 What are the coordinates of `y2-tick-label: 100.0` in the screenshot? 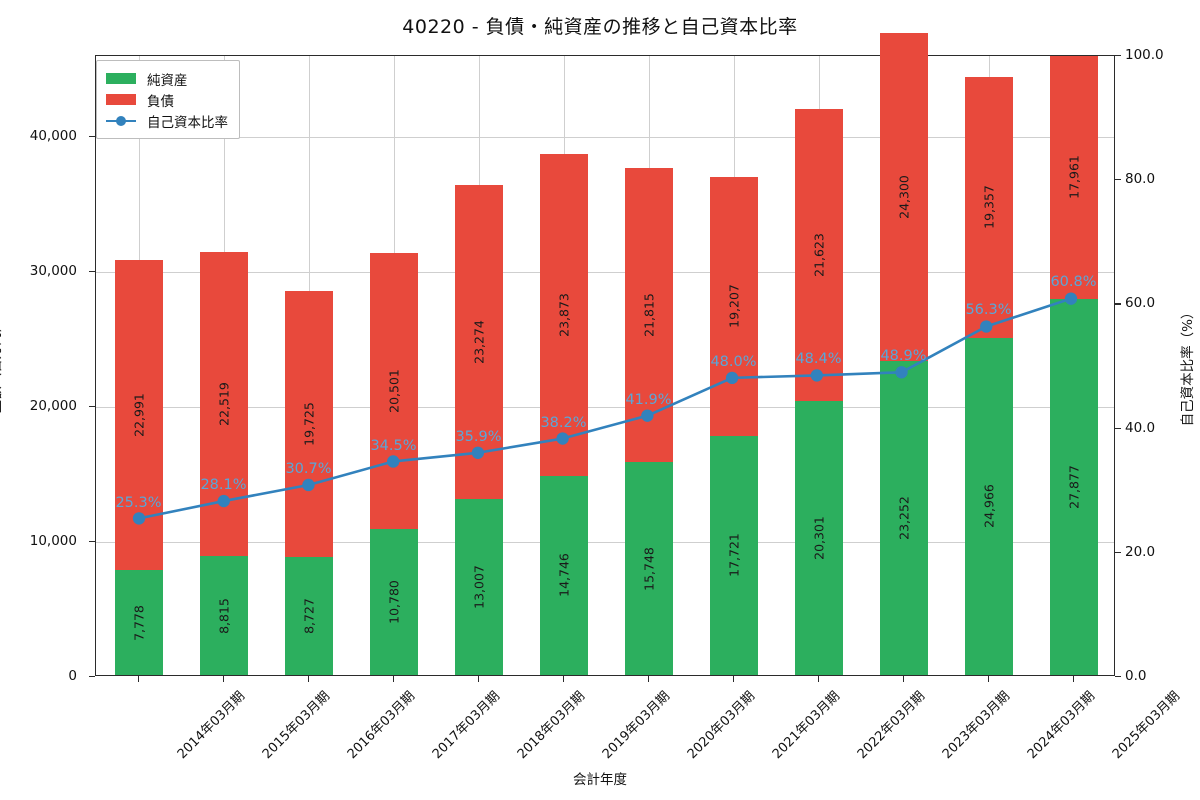 It's located at (1144, 55).